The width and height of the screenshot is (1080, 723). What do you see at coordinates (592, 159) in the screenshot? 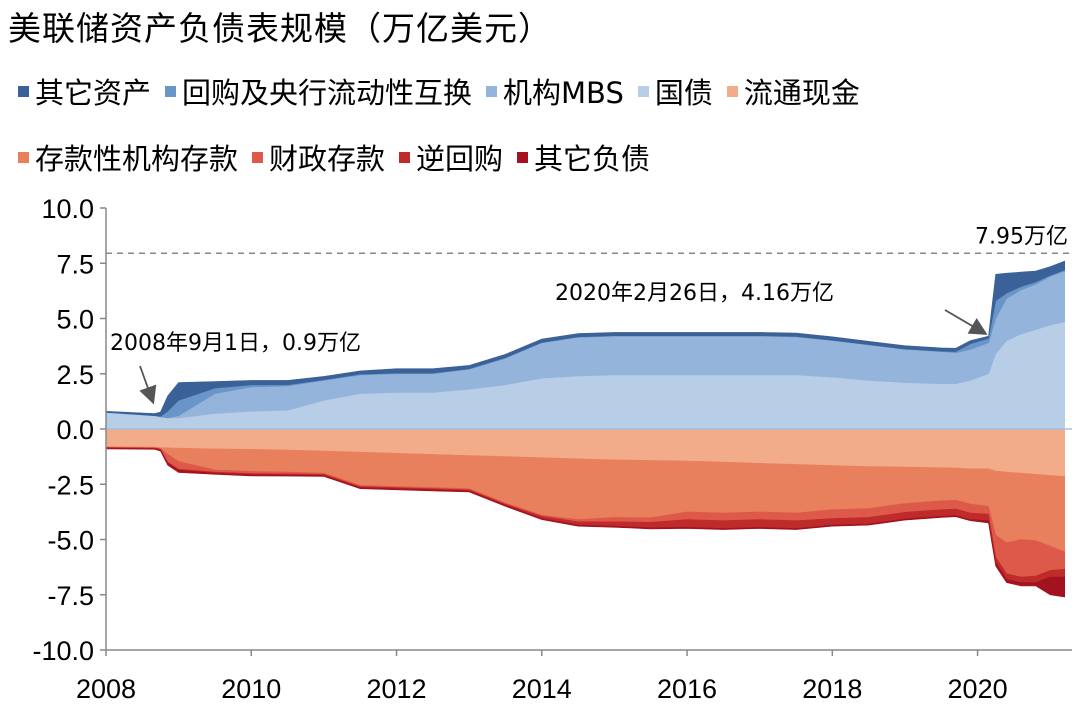
I see `legend-label: 其它负债` at bounding box center [592, 159].